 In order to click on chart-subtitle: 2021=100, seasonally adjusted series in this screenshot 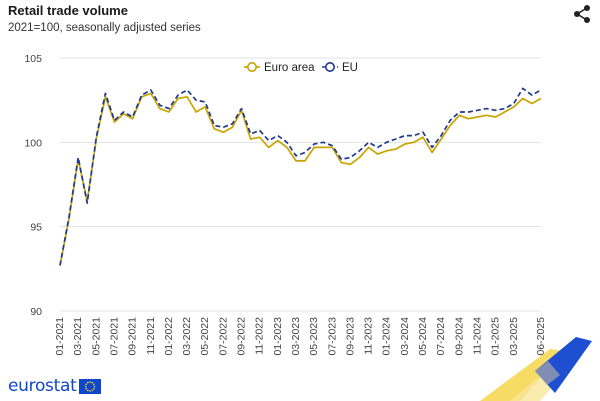, I will do `click(104, 28)`.